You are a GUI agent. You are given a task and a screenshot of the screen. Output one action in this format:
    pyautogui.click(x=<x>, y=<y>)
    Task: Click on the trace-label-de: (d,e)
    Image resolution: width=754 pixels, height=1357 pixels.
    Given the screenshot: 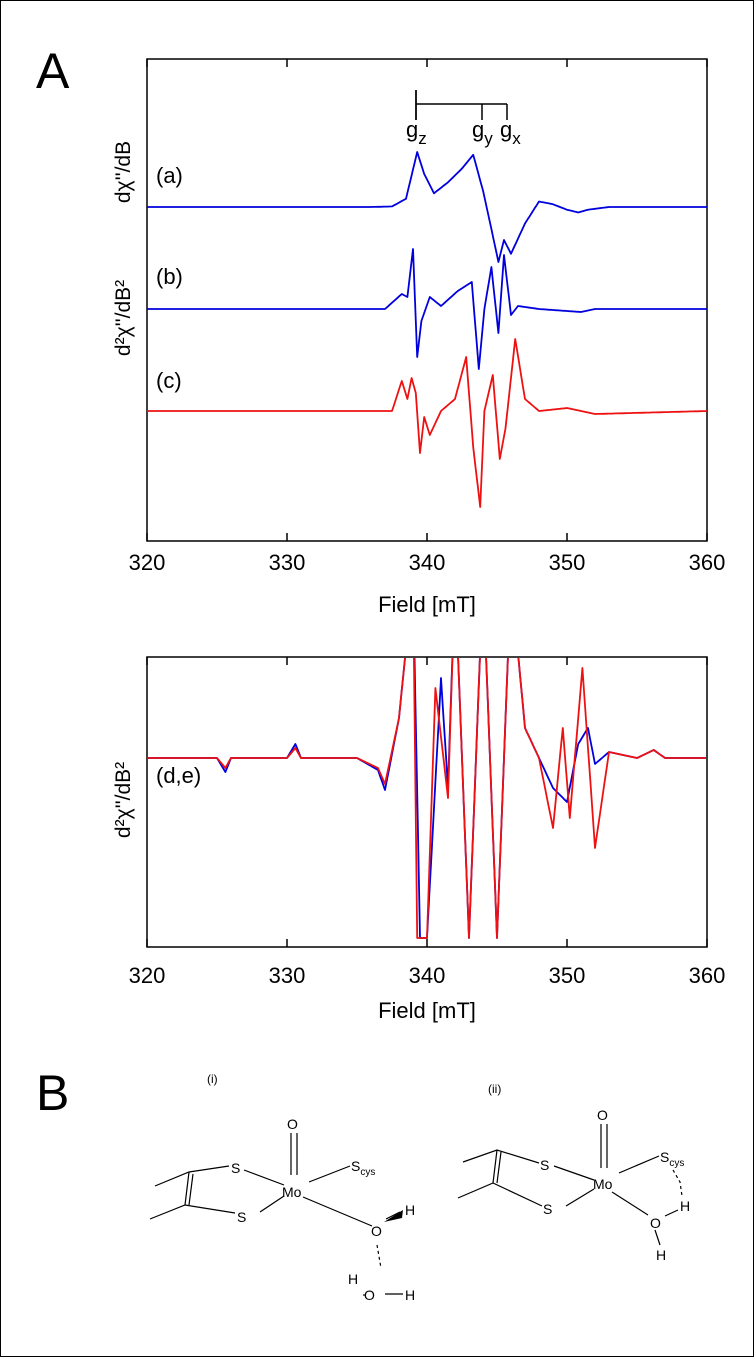 What is the action you would take?
    pyautogui.click(x=178, y=775)
    